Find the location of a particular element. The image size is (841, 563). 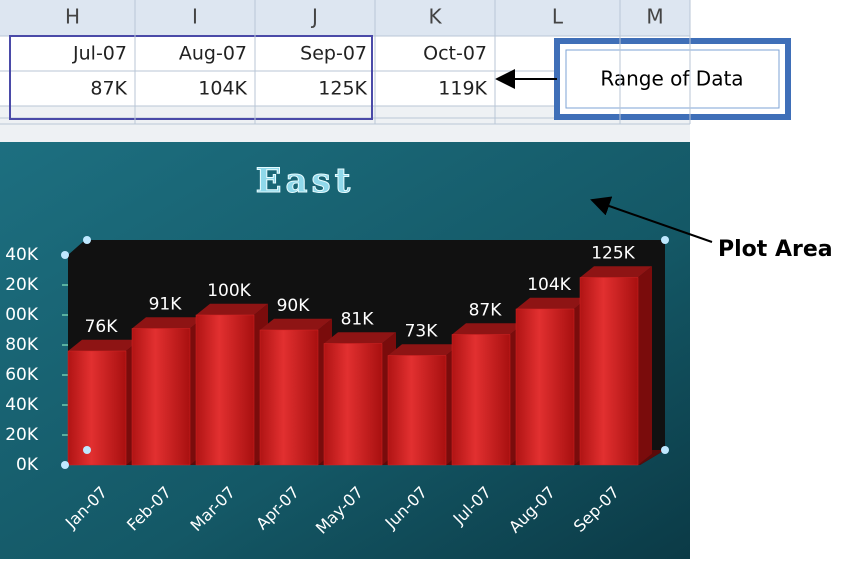

data-label: 91K is located at coordinates (166, 305).